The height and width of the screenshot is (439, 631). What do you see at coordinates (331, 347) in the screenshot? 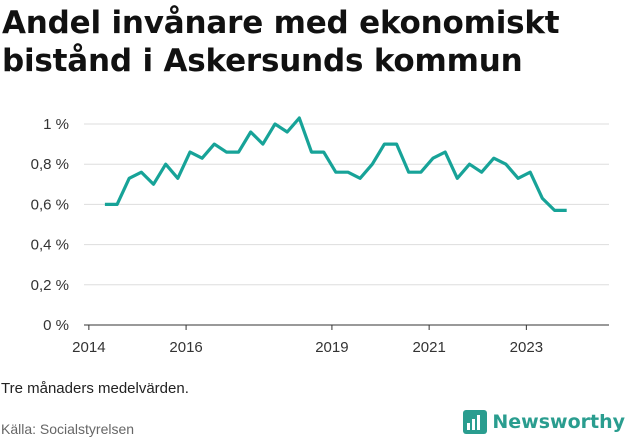
I see `x-tick-label: 2019` at bounding box center [331, 347].